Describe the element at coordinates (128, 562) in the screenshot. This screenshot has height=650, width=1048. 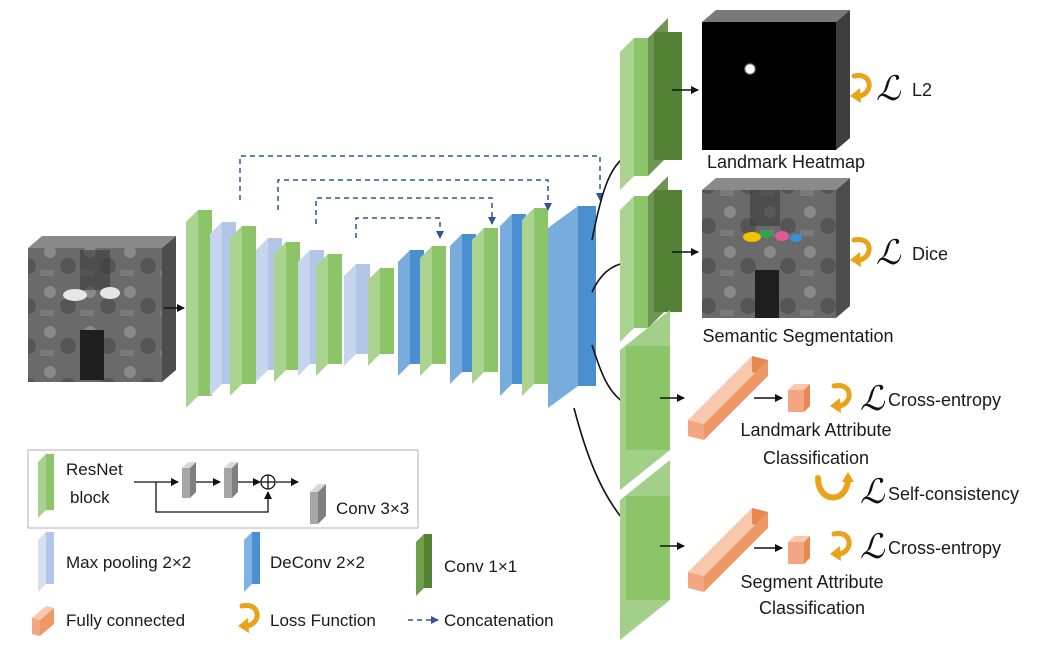
I see `legend-maxpool-label: Max pooling 2×2` at that location.